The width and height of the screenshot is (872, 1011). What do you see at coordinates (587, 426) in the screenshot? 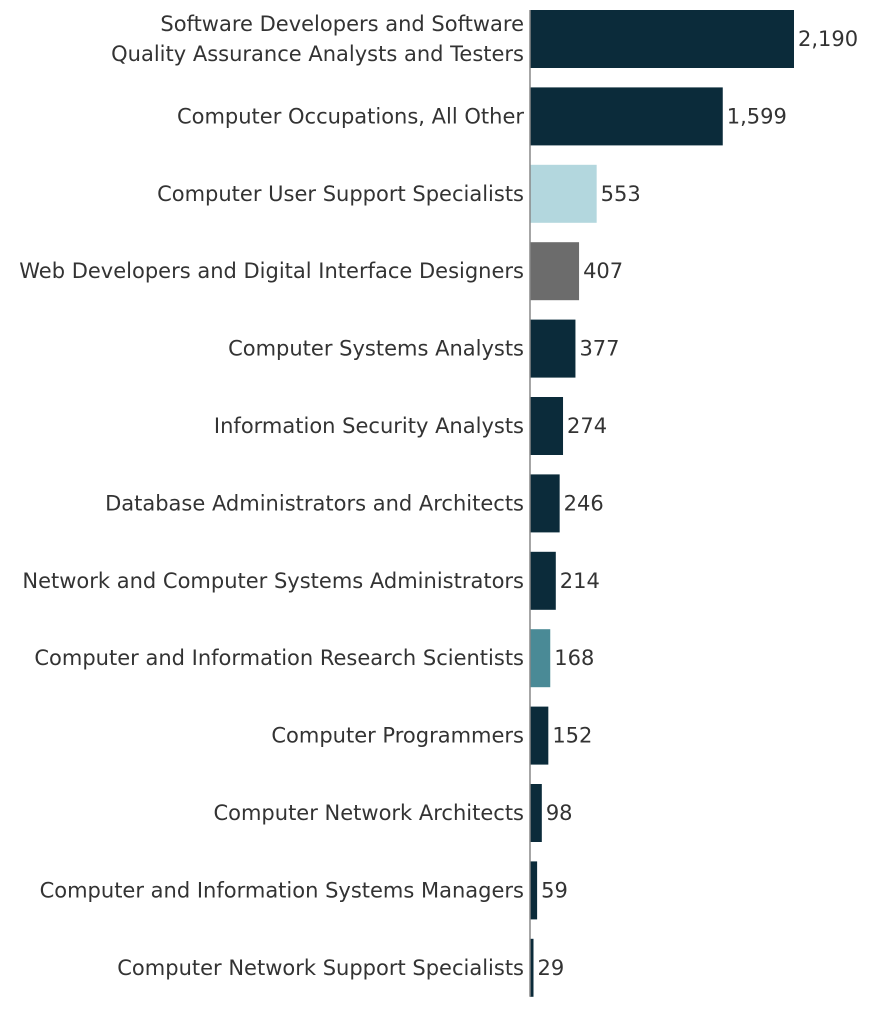
I see `value-label: 274` at bounding box center [587, 426].